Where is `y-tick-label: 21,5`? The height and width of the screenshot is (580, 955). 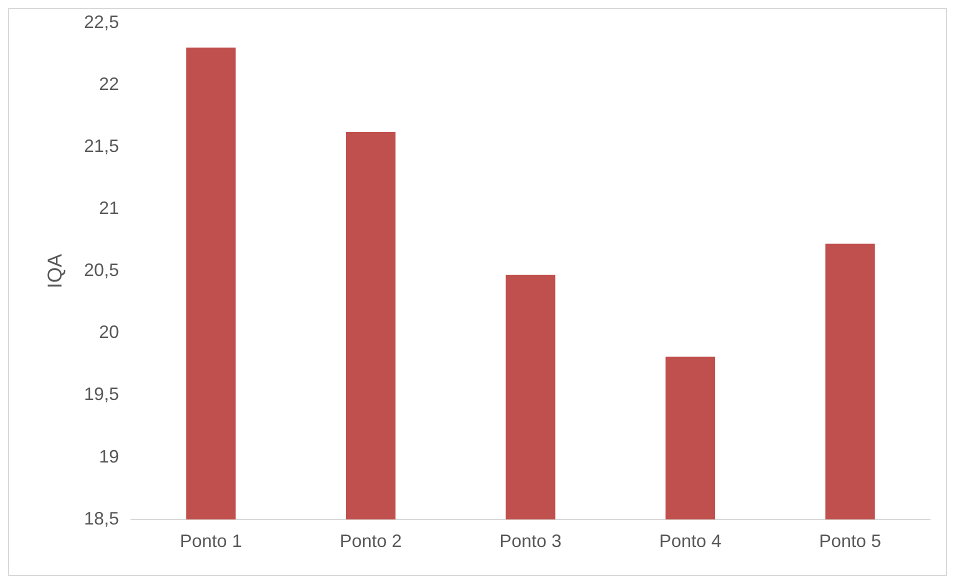 y-tick-label: 21,5 is located at coordinates (102, 146).